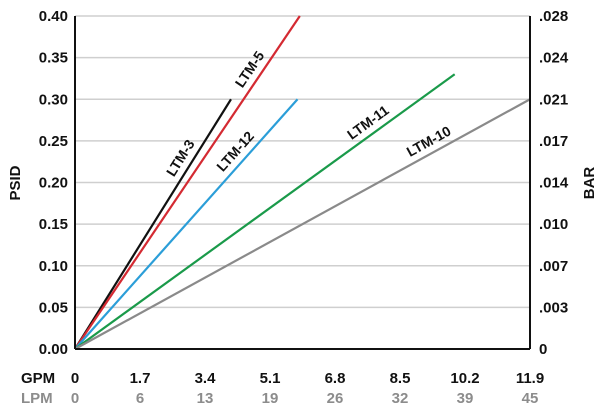 The image size is (600, 411). What do you see at coordinates (554, 58) in the screenshot?
I see `y2-tick-label: .024` at bounding box center [554, 58].